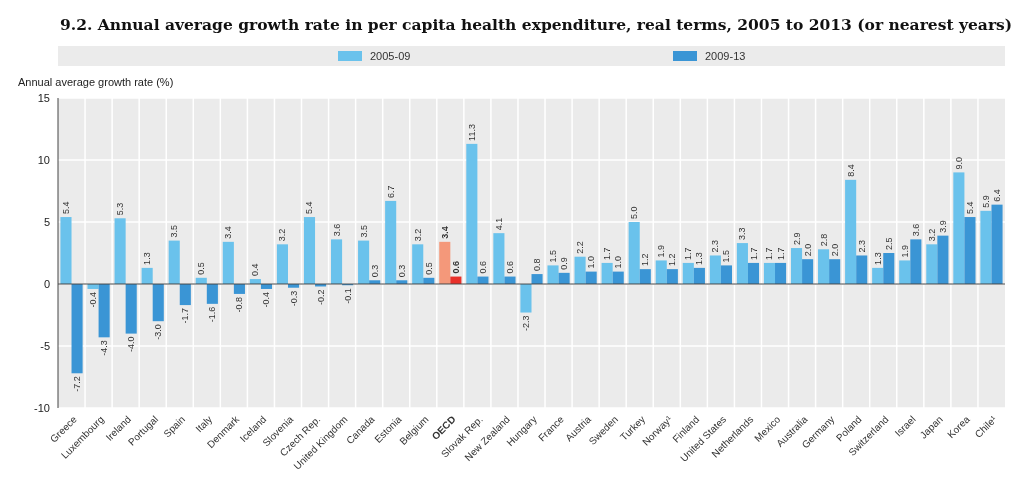 The image size is (1021, 501). I want to click on data-label: 6.4, so click(997, 195).